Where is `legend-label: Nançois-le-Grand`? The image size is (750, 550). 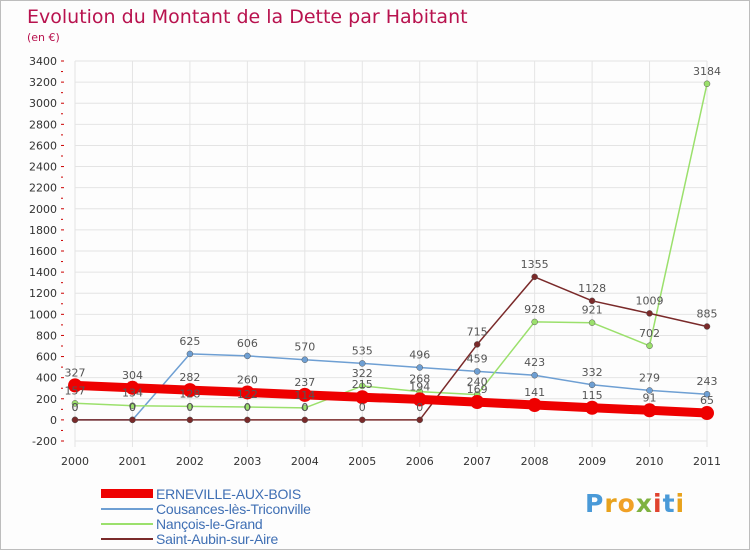 legend-label: Nançois-le-Grand is located at coordinates (209, 523).